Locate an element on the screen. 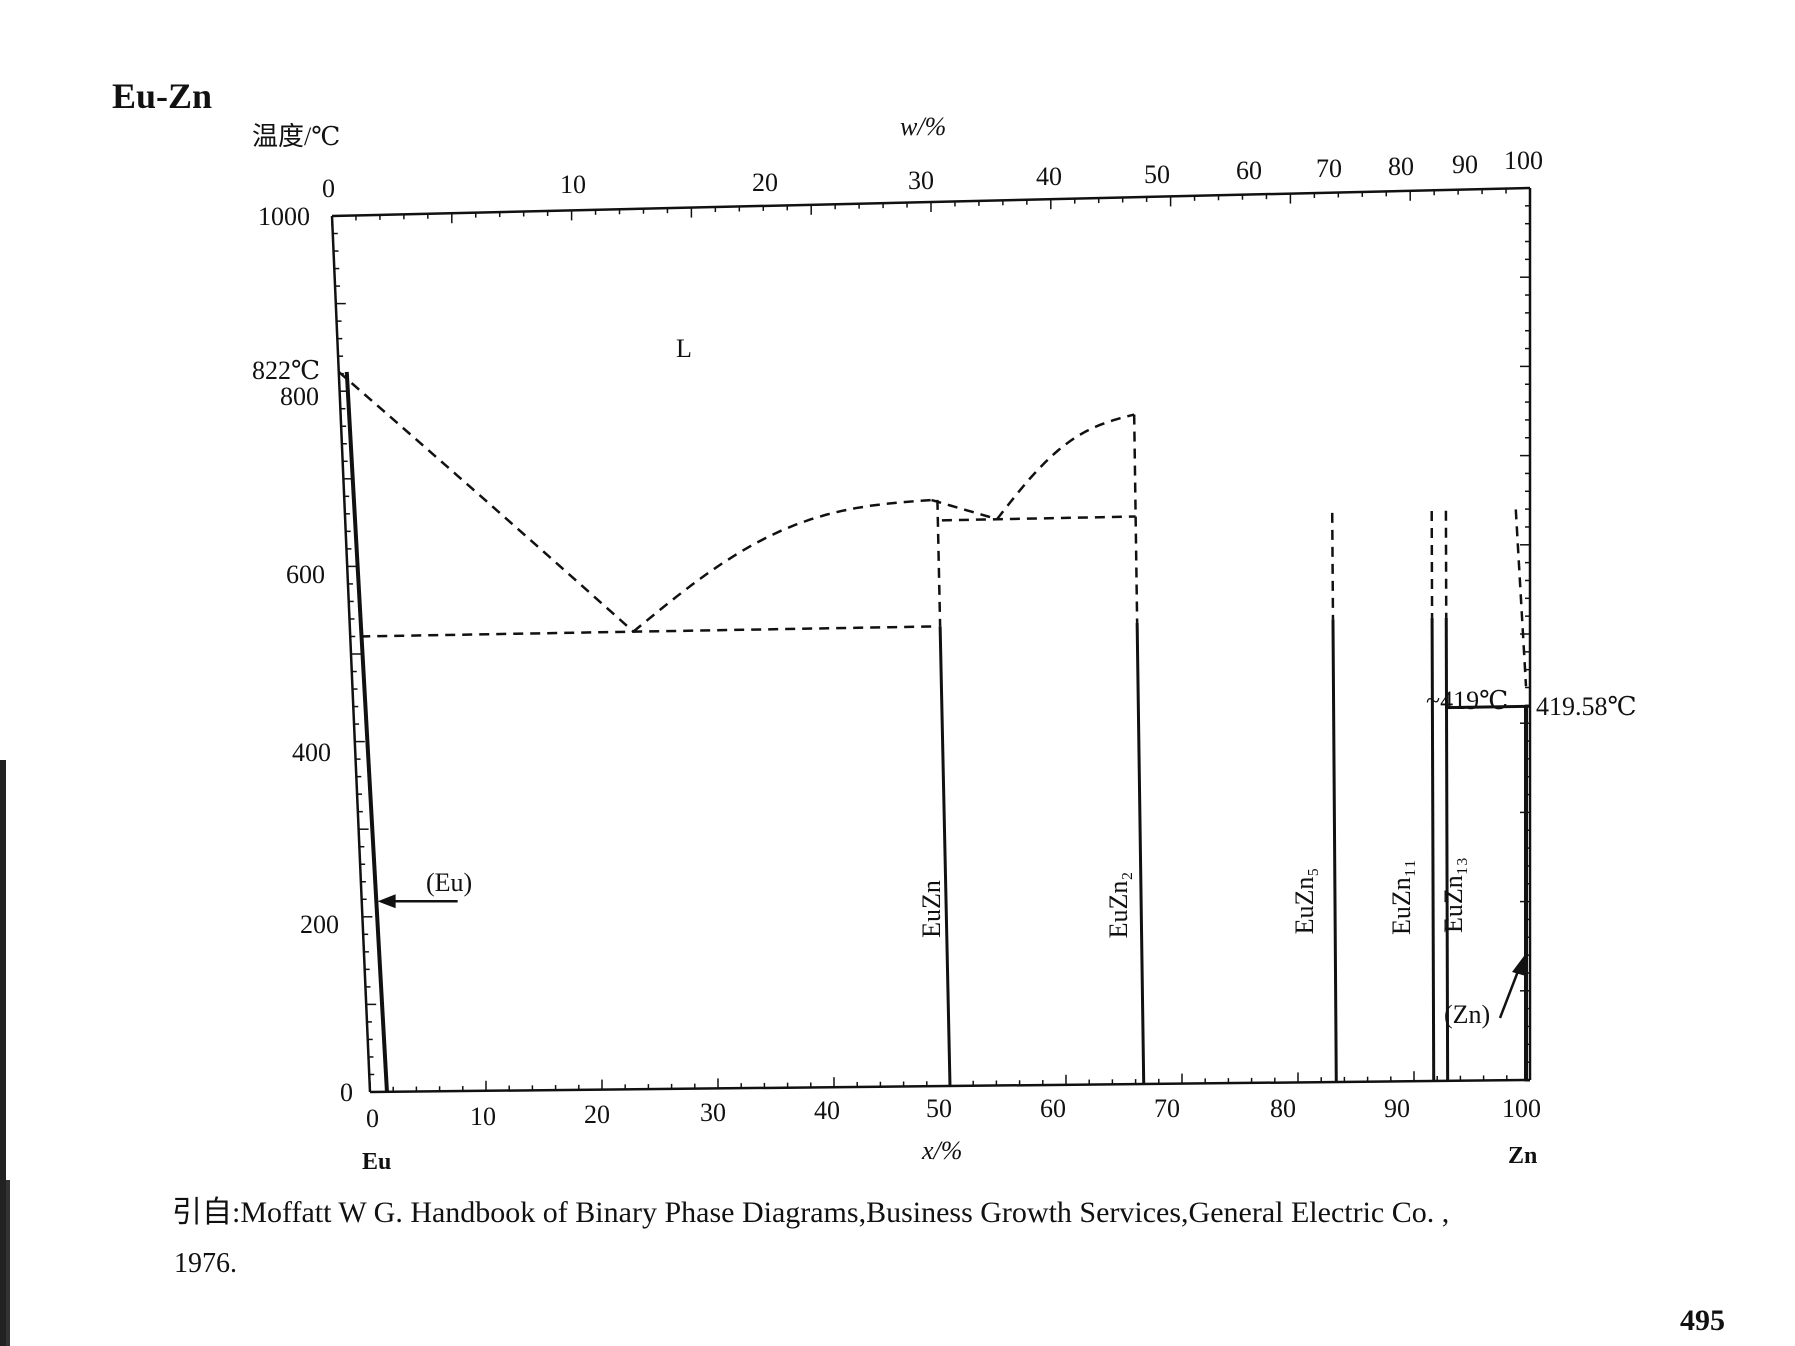 This screenshot has width=1795, height=1346. bottom-tick-80: 80 is located at coordinates (1283, 1108).